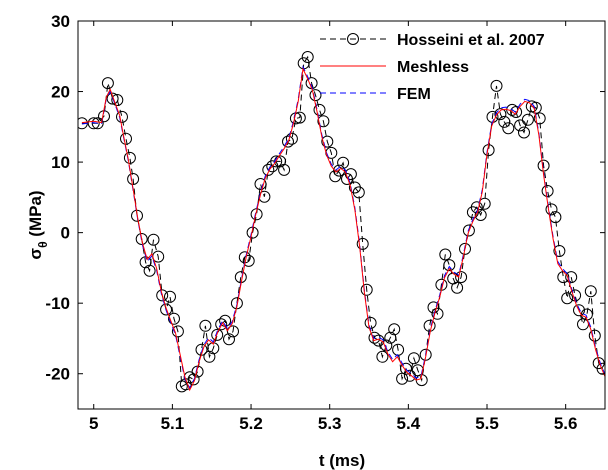 The image size is (608, 470). Describe the element at coordinates (330, 423) in the screenshot. I see `x-tick-label: 5.3` at that location.